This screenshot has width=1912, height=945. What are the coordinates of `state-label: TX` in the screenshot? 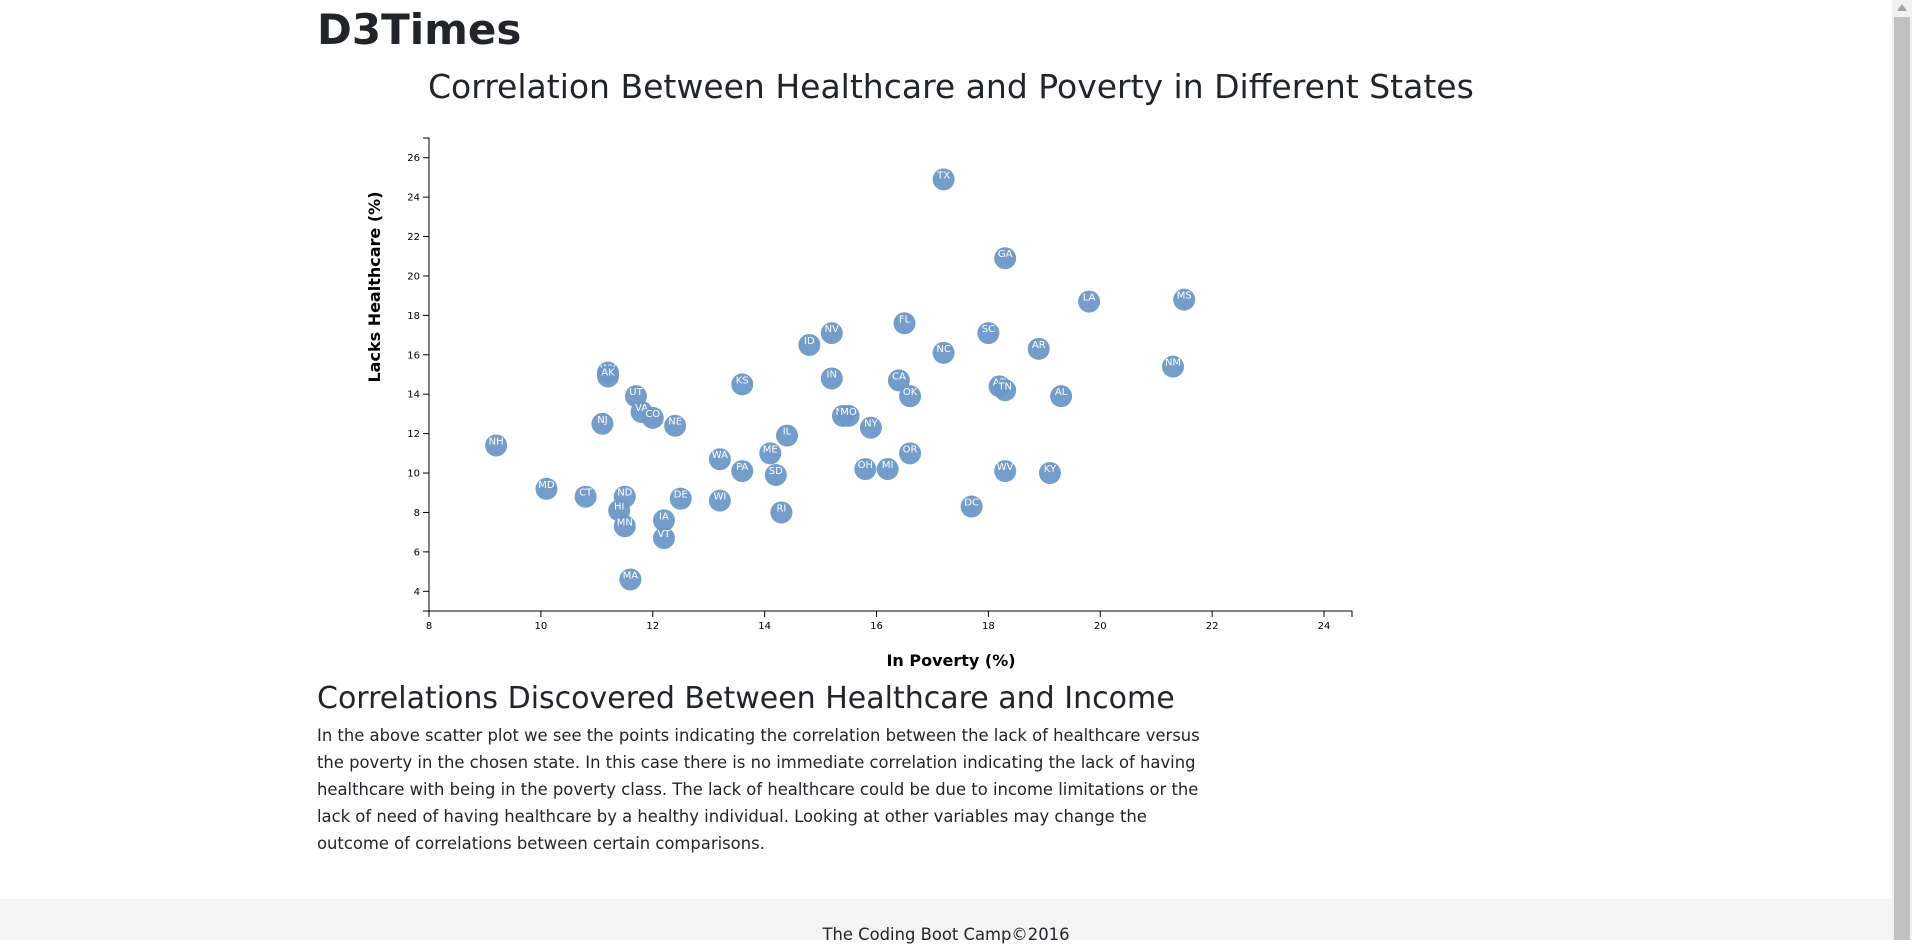 It's located at (943, 175).